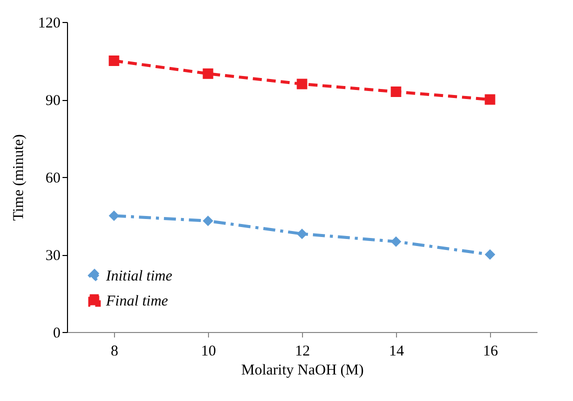 The image size is (573, 401). Describe the element at coordinates (53, 256) in the screenshot. I see `y-tick-label: 30` at that location.